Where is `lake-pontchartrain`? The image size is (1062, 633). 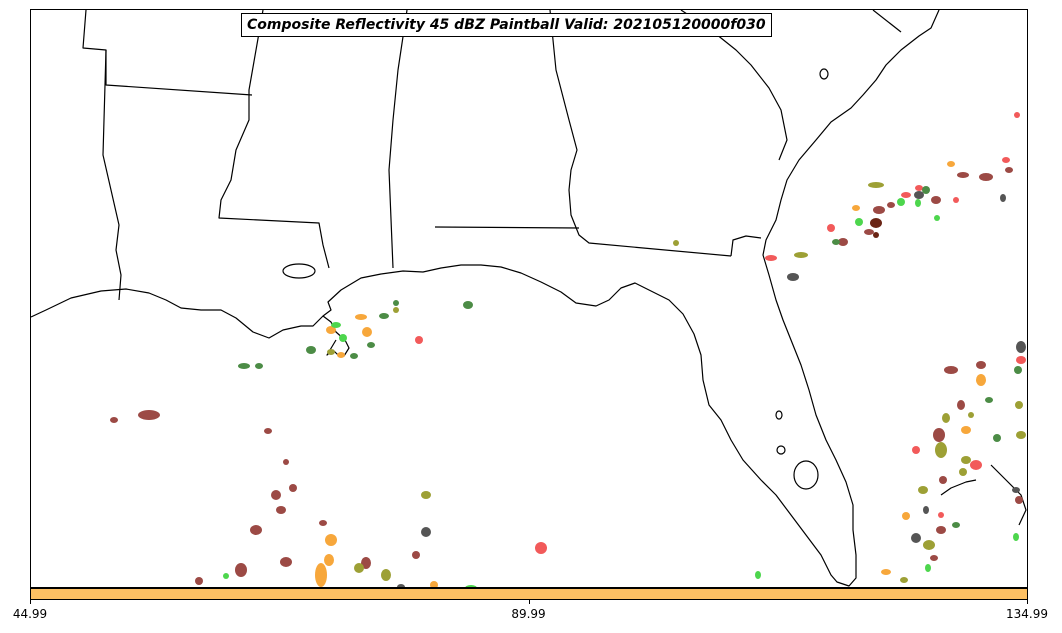
lake-pontchartrain is located at coordinates (299, 271).